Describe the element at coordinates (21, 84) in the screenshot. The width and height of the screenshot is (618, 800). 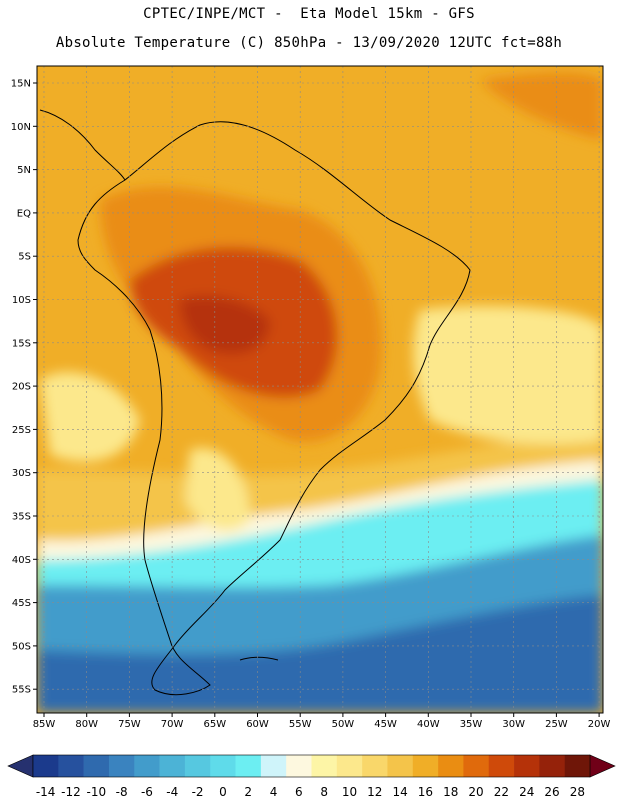
I see `lat-tick-label: 15N` at that location.